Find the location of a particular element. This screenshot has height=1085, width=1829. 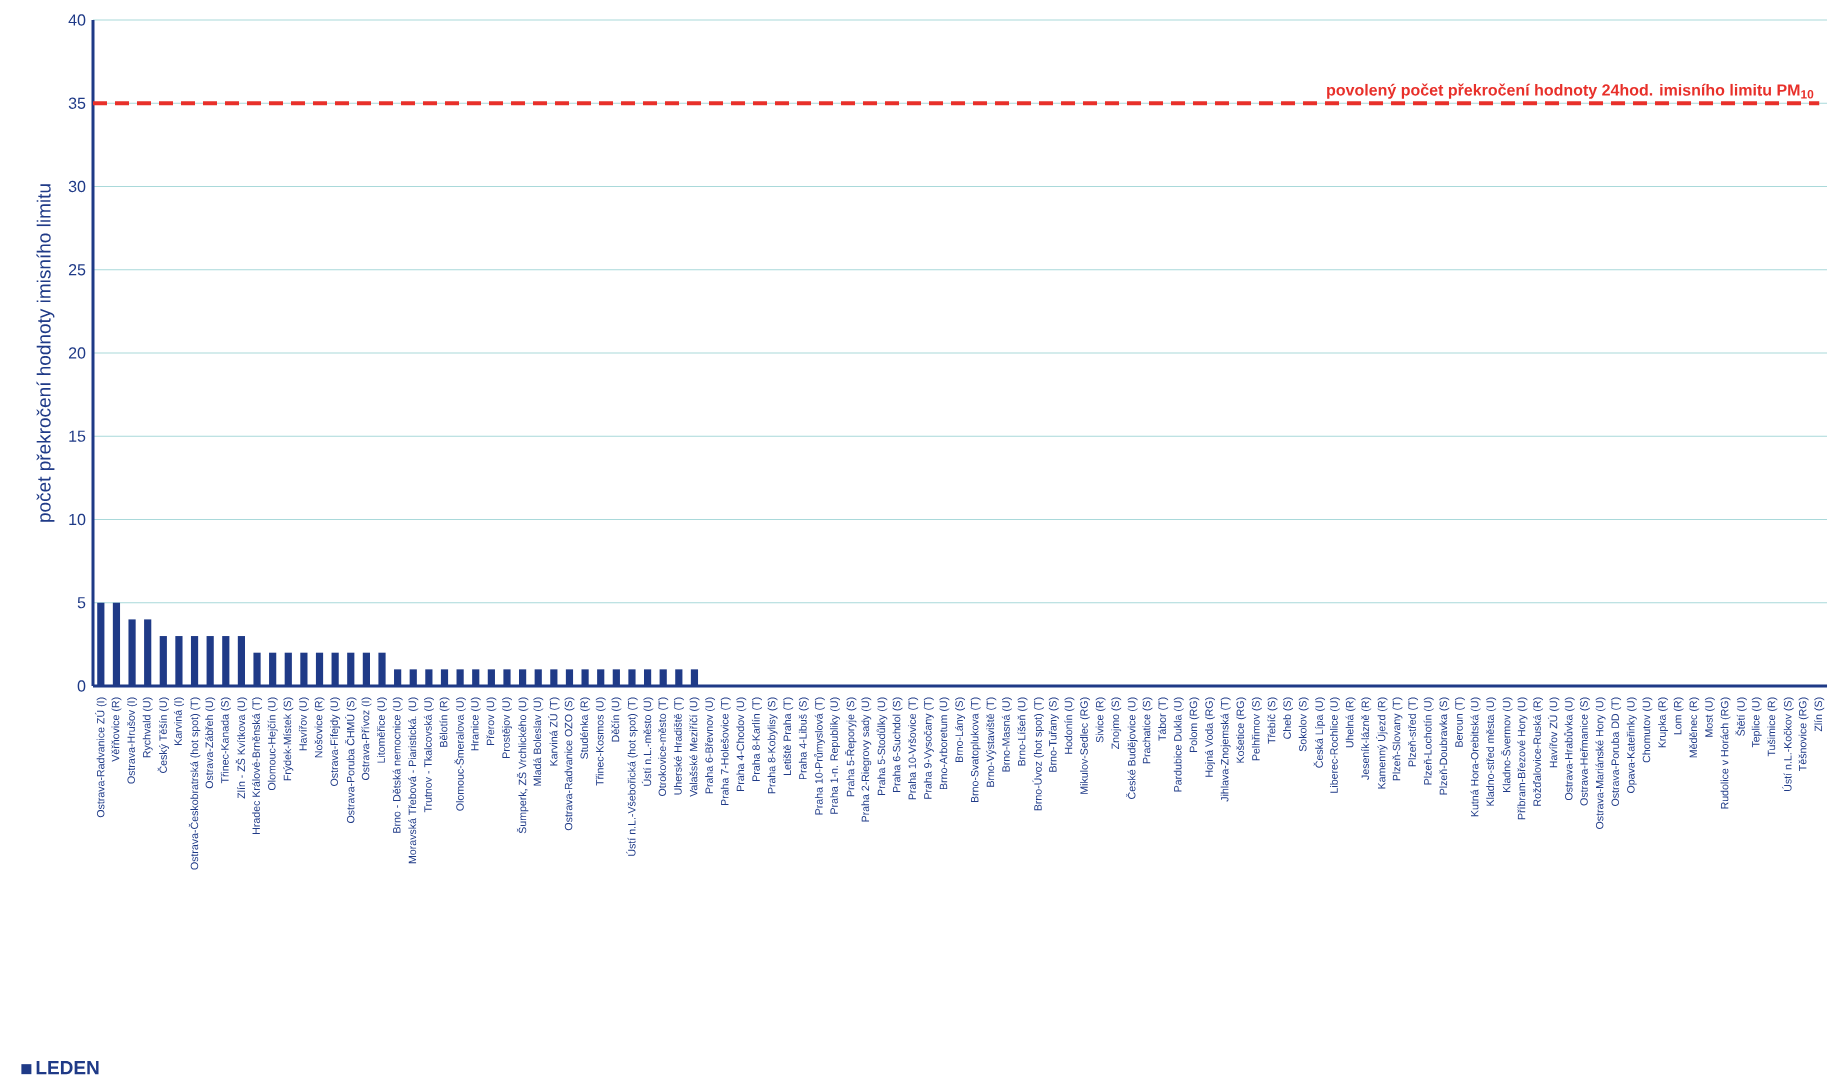

x-tick-label: Hodonín (U) is located at coordinates (1069, 725).